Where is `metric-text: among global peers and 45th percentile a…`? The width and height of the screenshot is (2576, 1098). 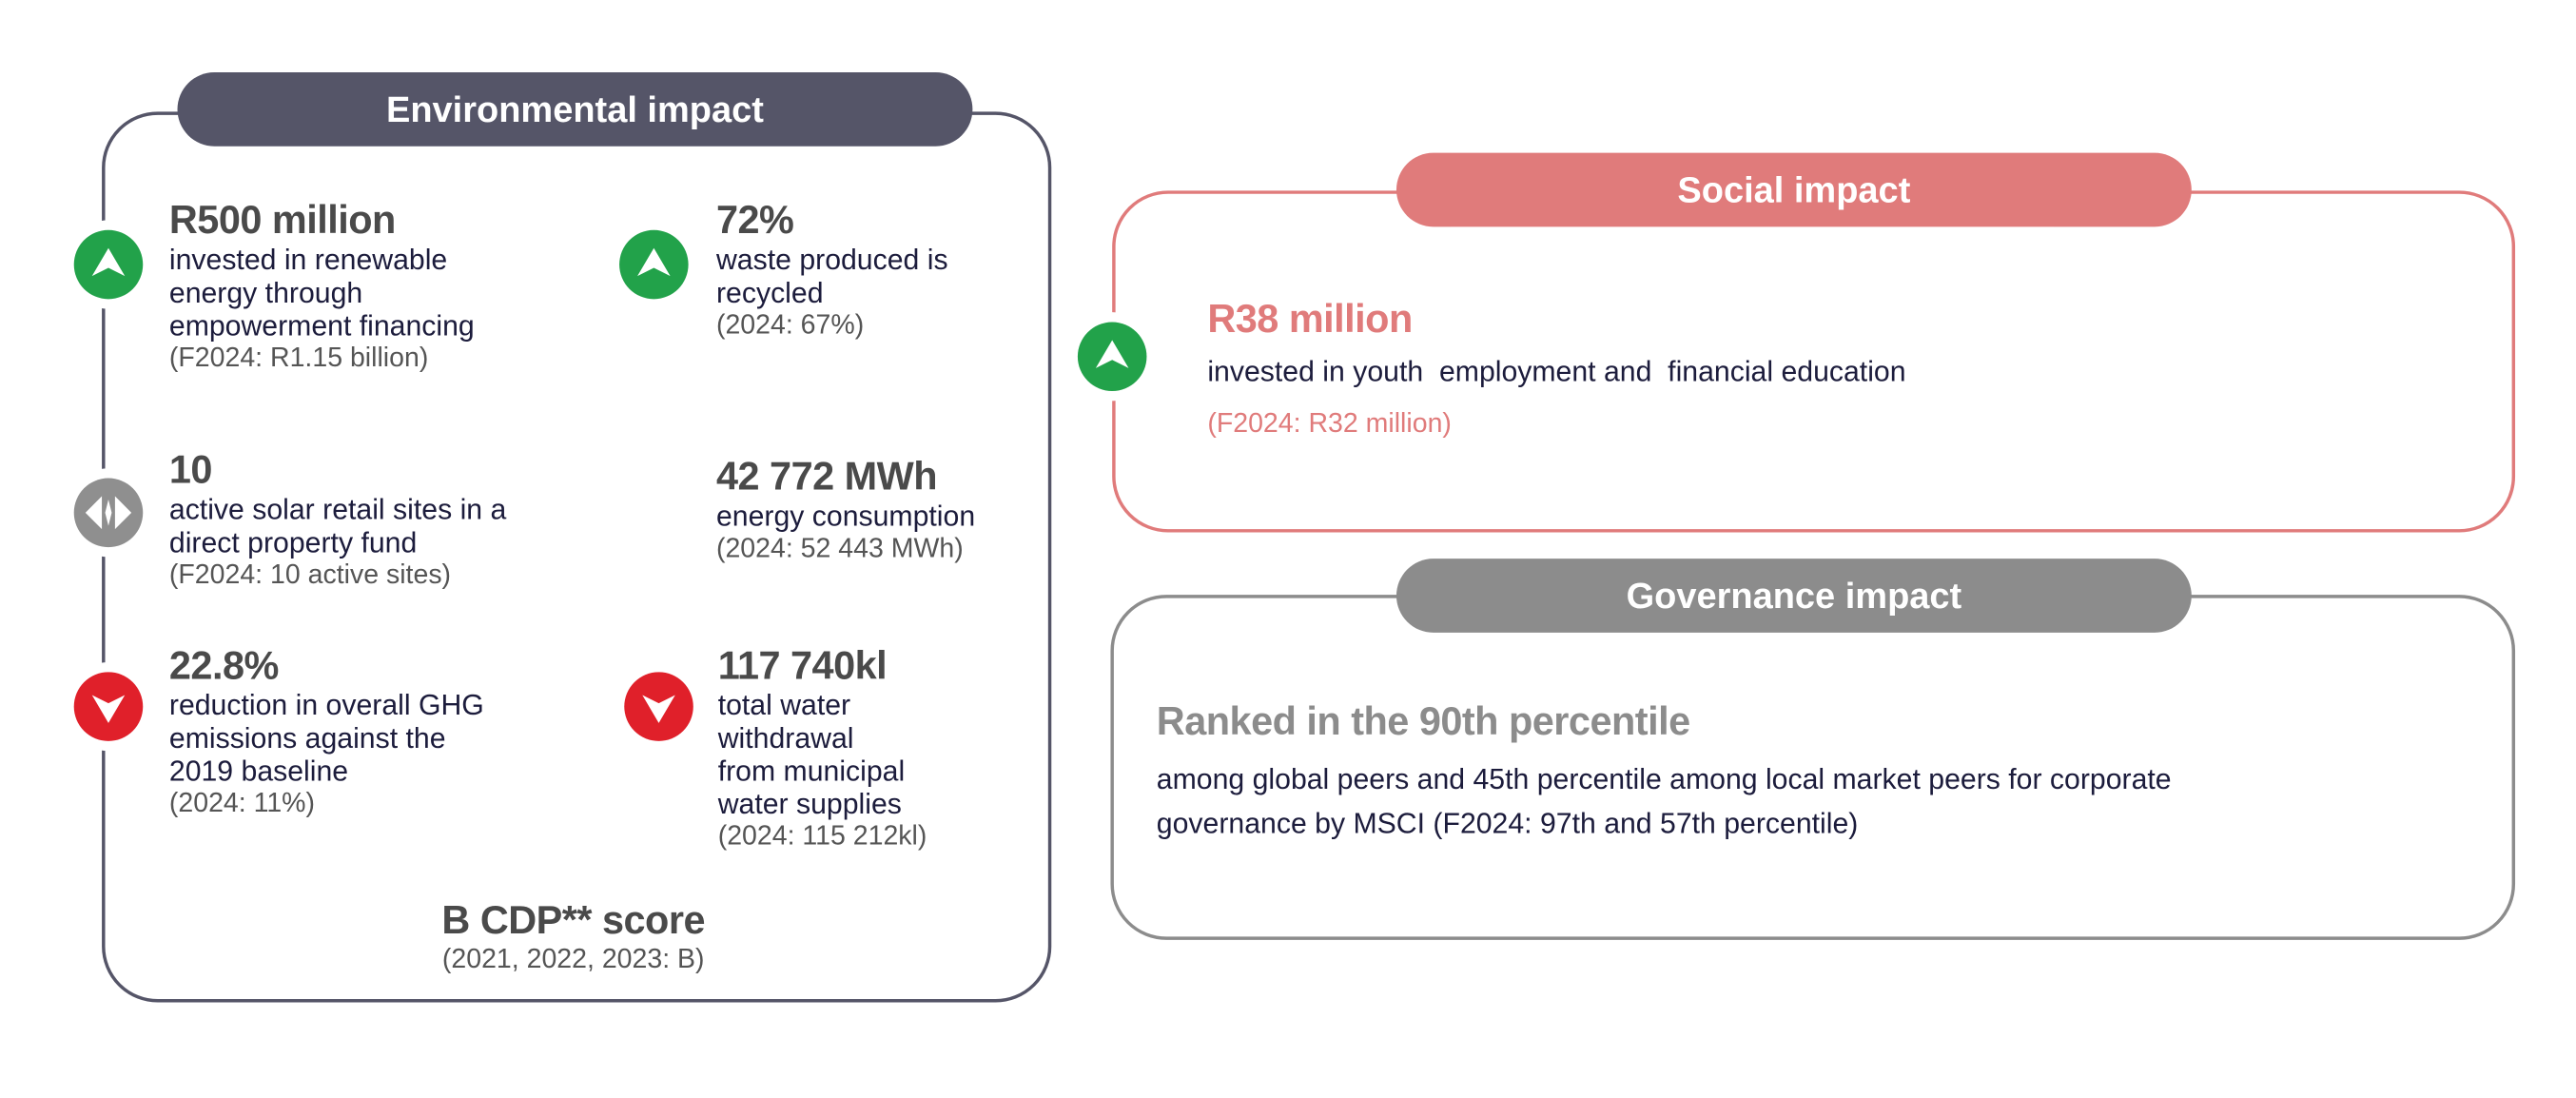
metric-text: among global peers and 45th percentile a… is located at coordinates (1664, 778).